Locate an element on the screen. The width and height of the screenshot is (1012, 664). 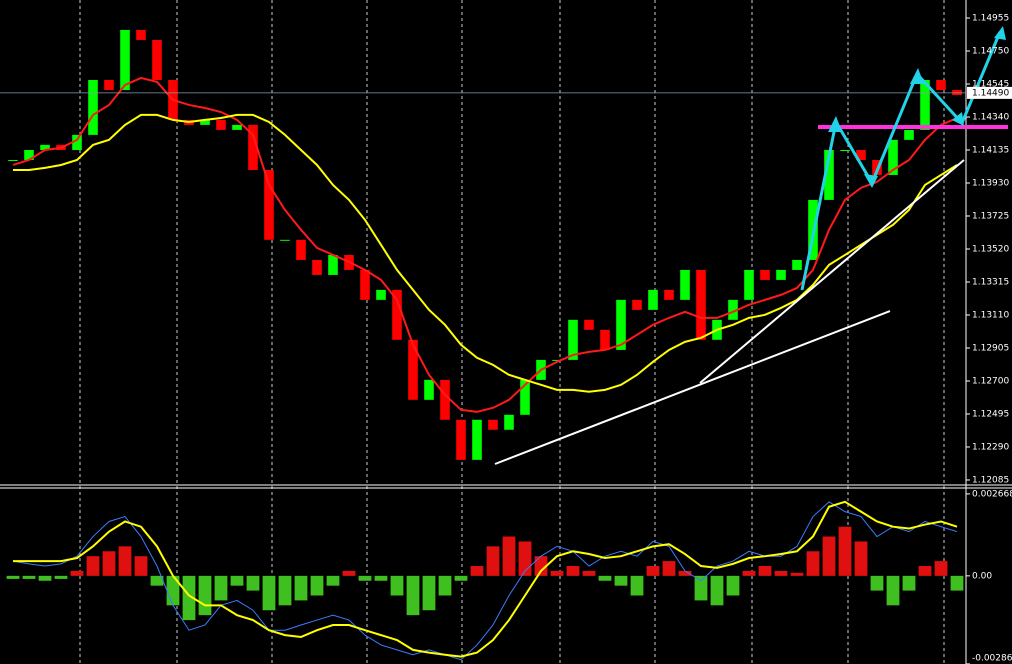
y-tick-label: 1.13930 is located at coordinates (990, 184).